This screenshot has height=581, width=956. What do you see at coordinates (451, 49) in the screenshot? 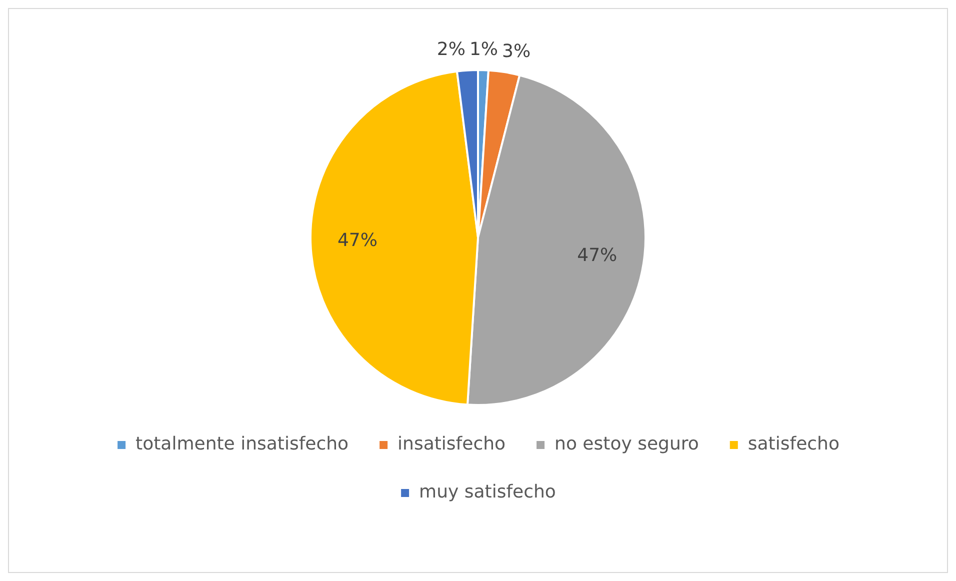
I see `data-label: 2%` at bounding box center [451, 49].